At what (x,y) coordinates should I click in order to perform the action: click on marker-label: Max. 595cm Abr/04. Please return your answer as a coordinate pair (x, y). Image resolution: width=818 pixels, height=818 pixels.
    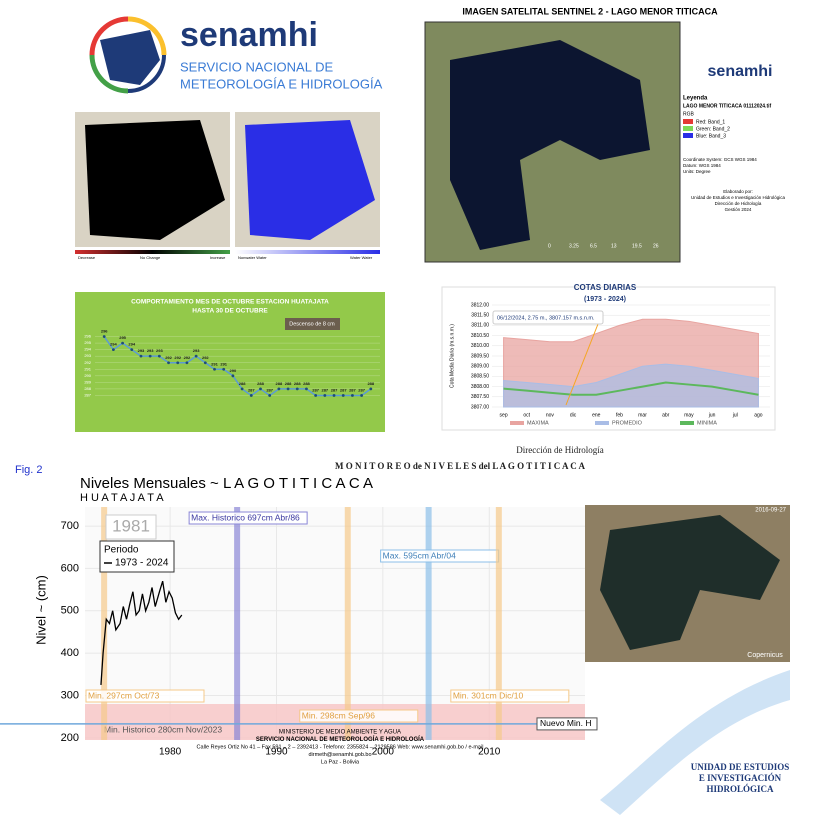
    Looking at the image, I should click on (420, 555).